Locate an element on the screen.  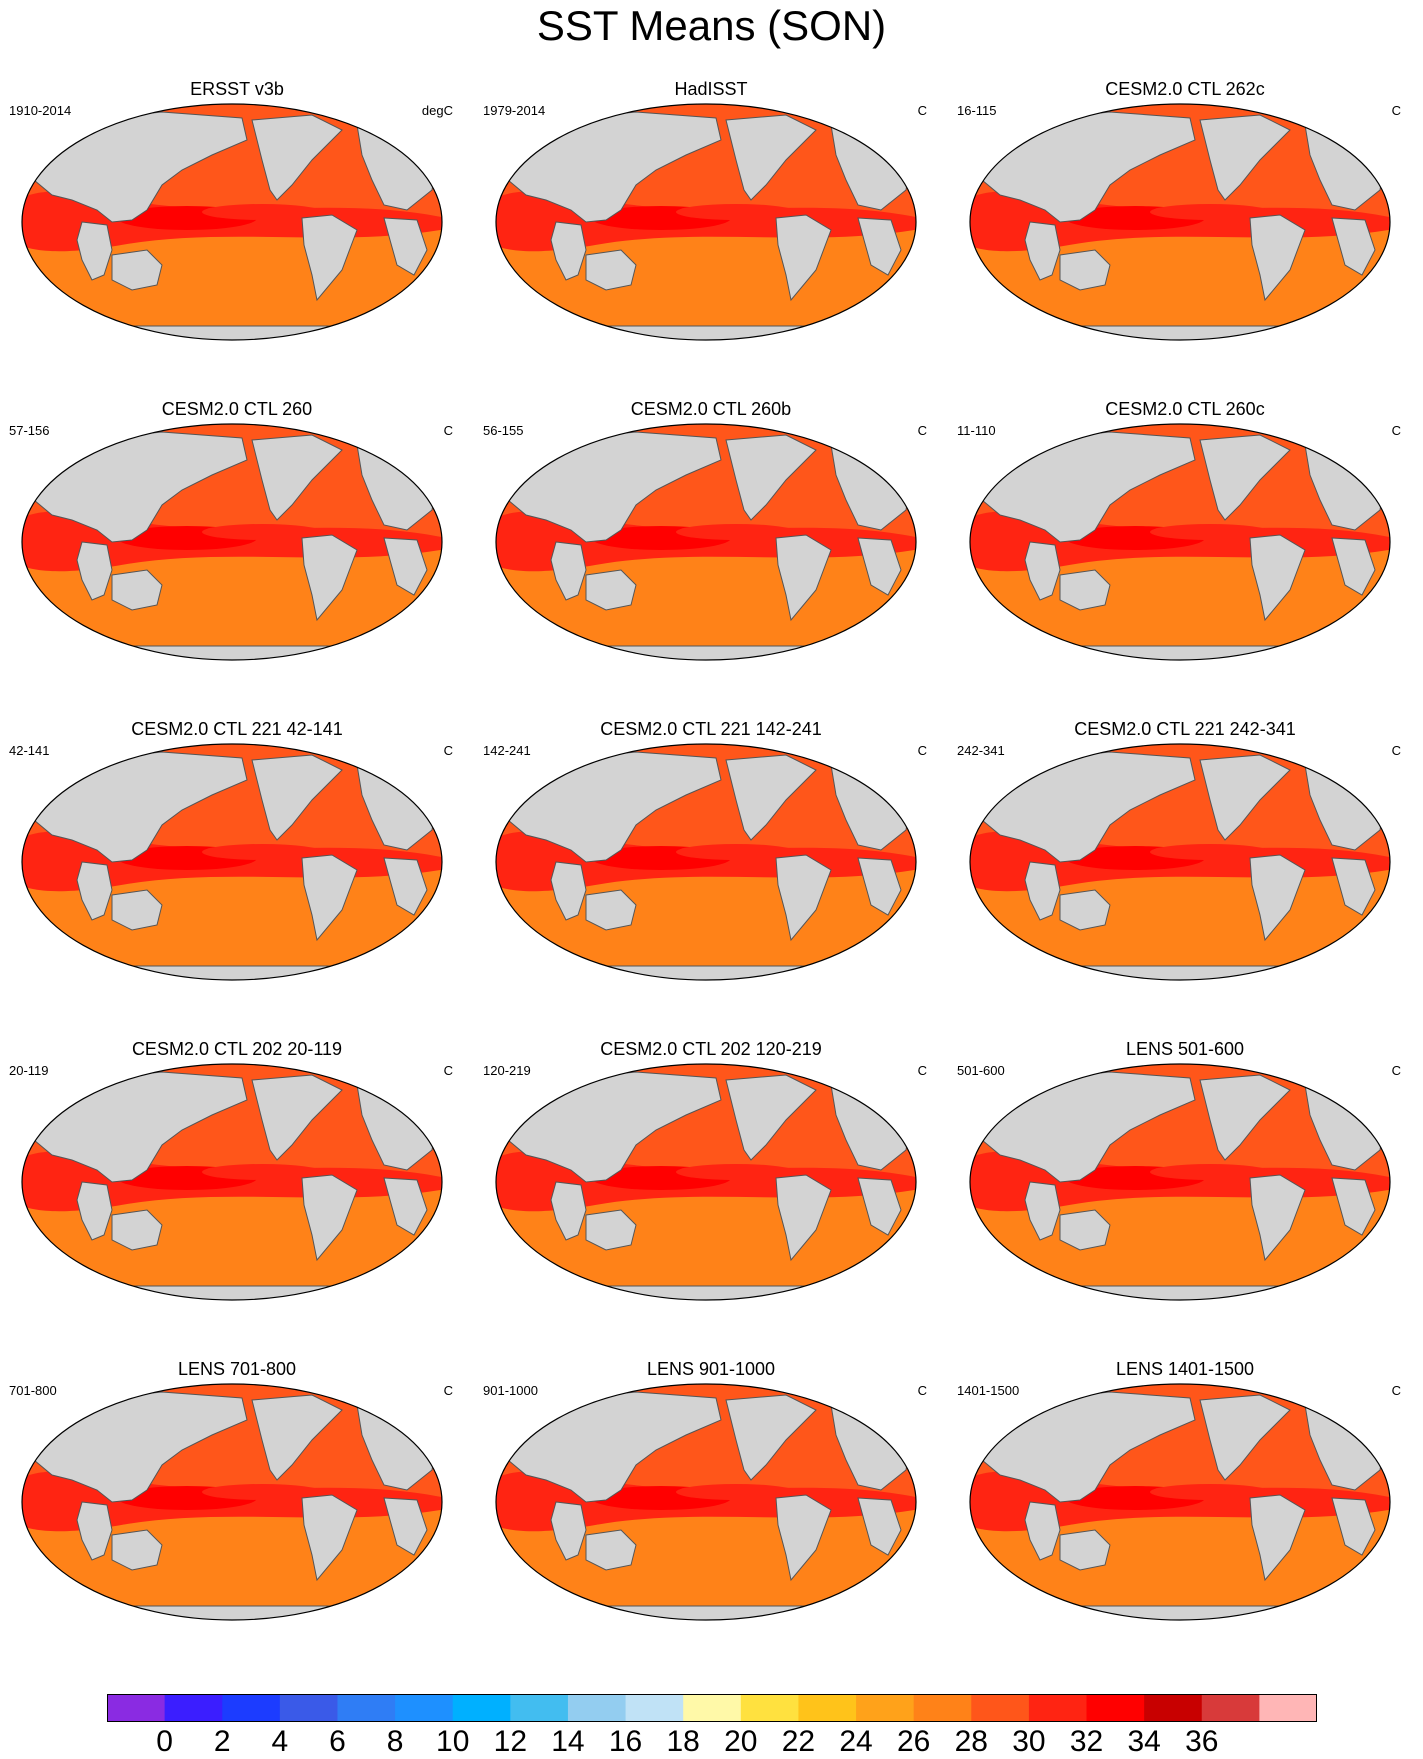
map-panel: CESM2.0 CTL 221 142-241 142-241 C is located at coordinates (711, 878).